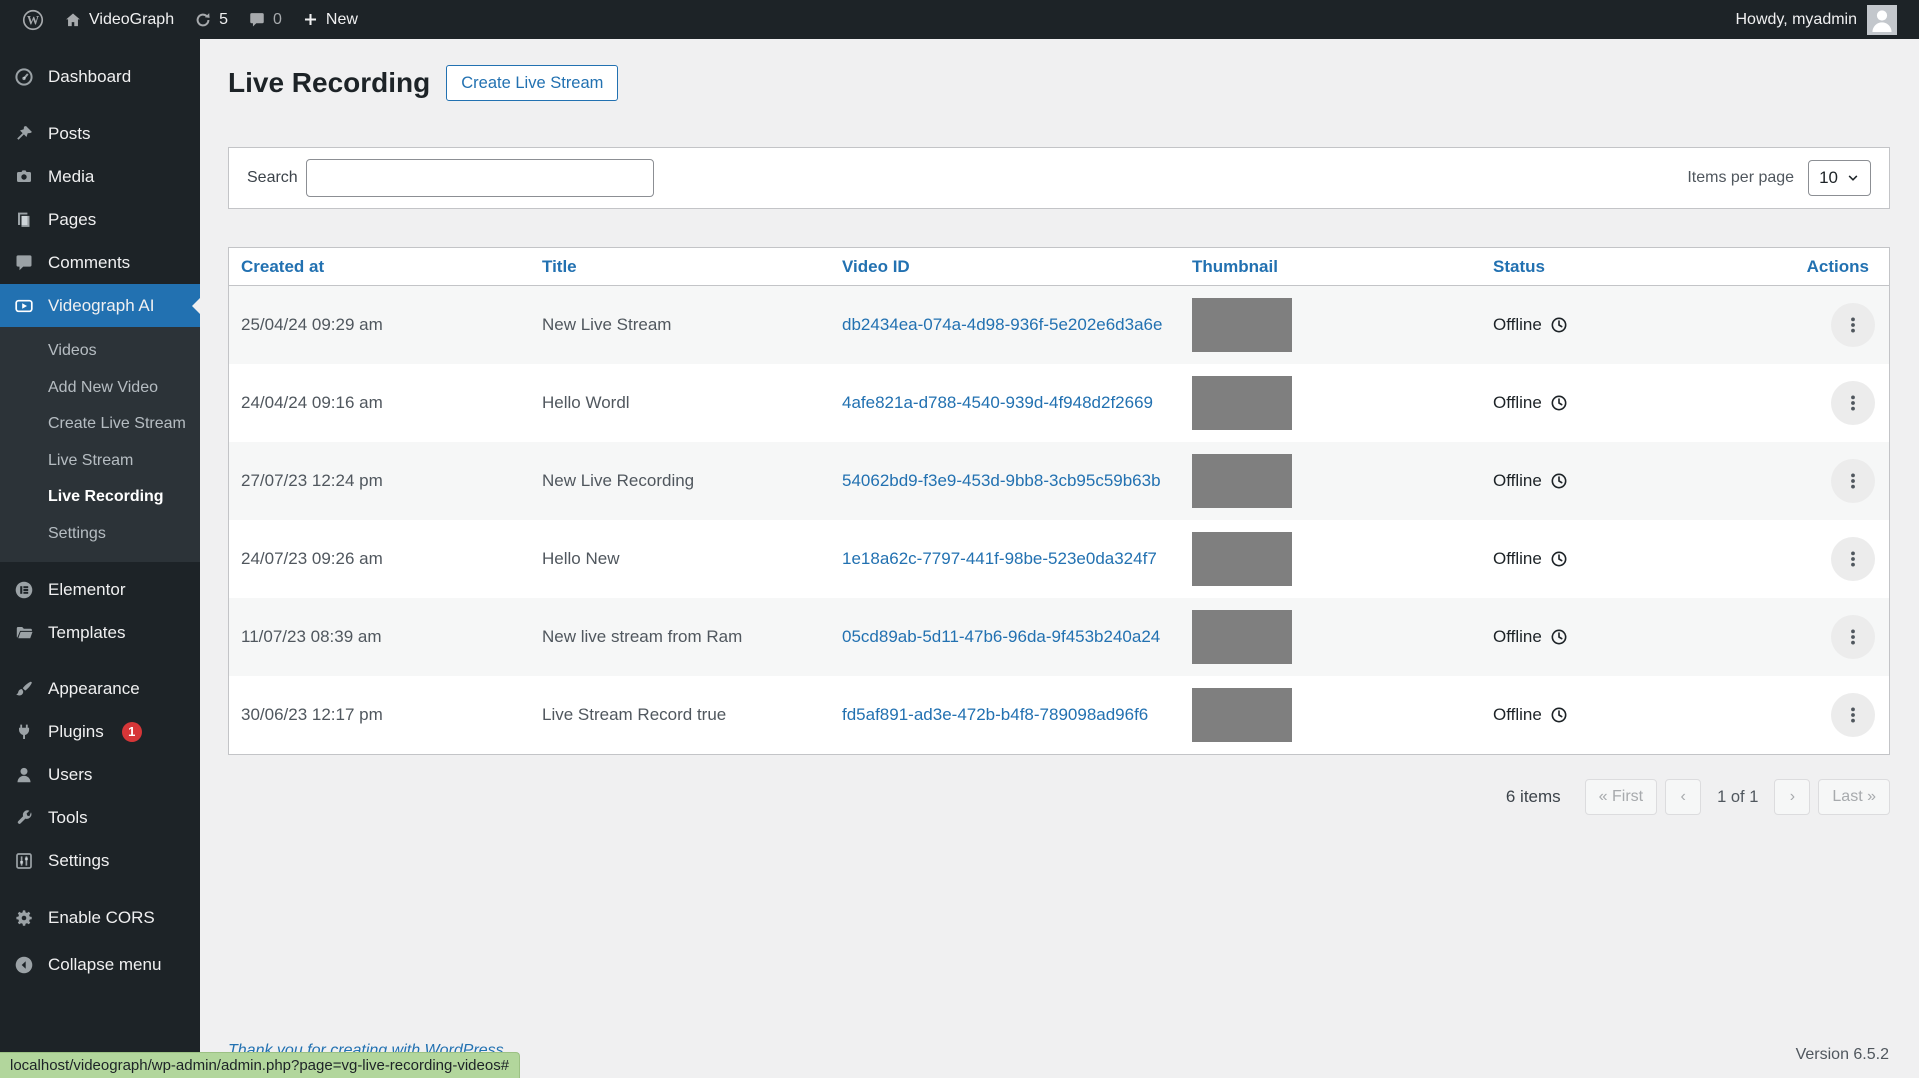 The width and height of the screenshot is (1919, 1078). What do you see at coordinates (119, 19) in the screenshot?
I see `site-menu: VideoGraph` at bounding box center [119, 19].